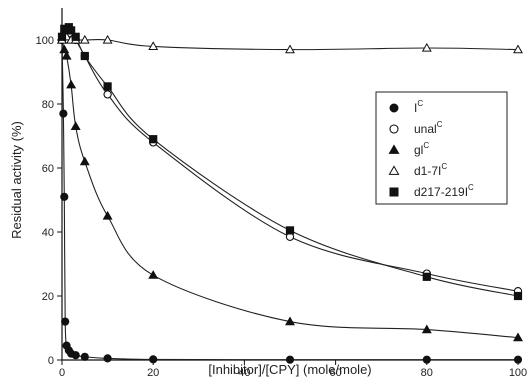  I want to click on x-tick-label: 0, so click(62, 372).